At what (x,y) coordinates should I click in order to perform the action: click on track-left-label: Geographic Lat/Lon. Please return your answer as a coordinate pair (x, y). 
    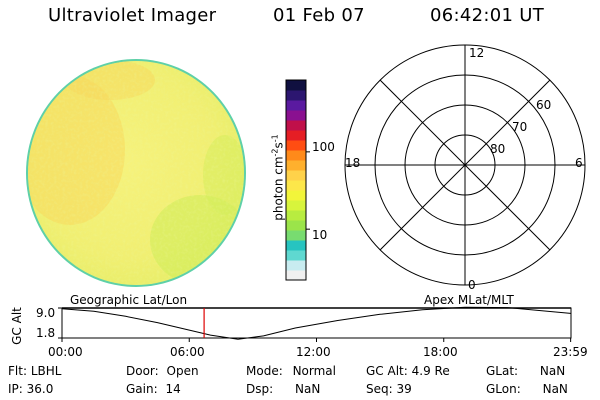
    Looking at the image, I should click on (129, 300).